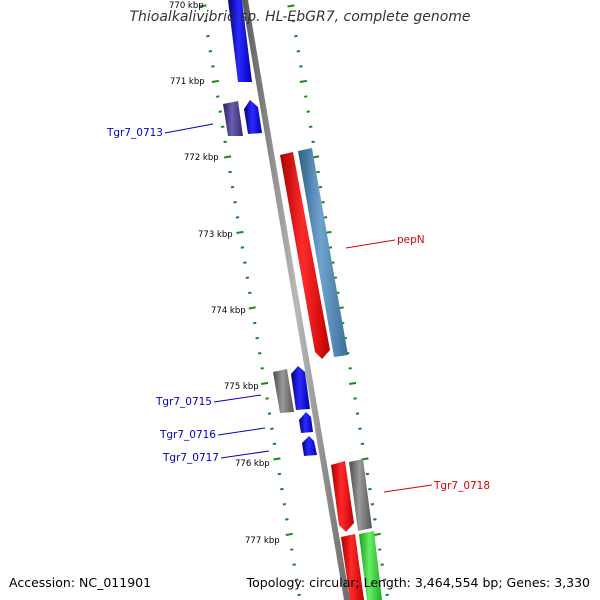 This screenshot has height=600, width=600. I want to click on kbp-label: 770 kbp, so click(186, 6).